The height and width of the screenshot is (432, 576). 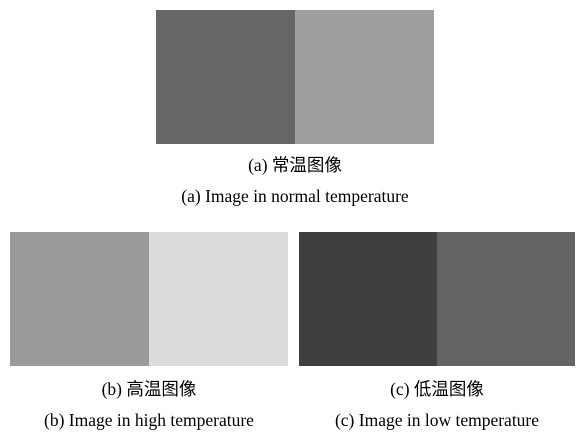 I want to click on caption-c-english: (c) Image in low temperature, so click(x=437, y=420).